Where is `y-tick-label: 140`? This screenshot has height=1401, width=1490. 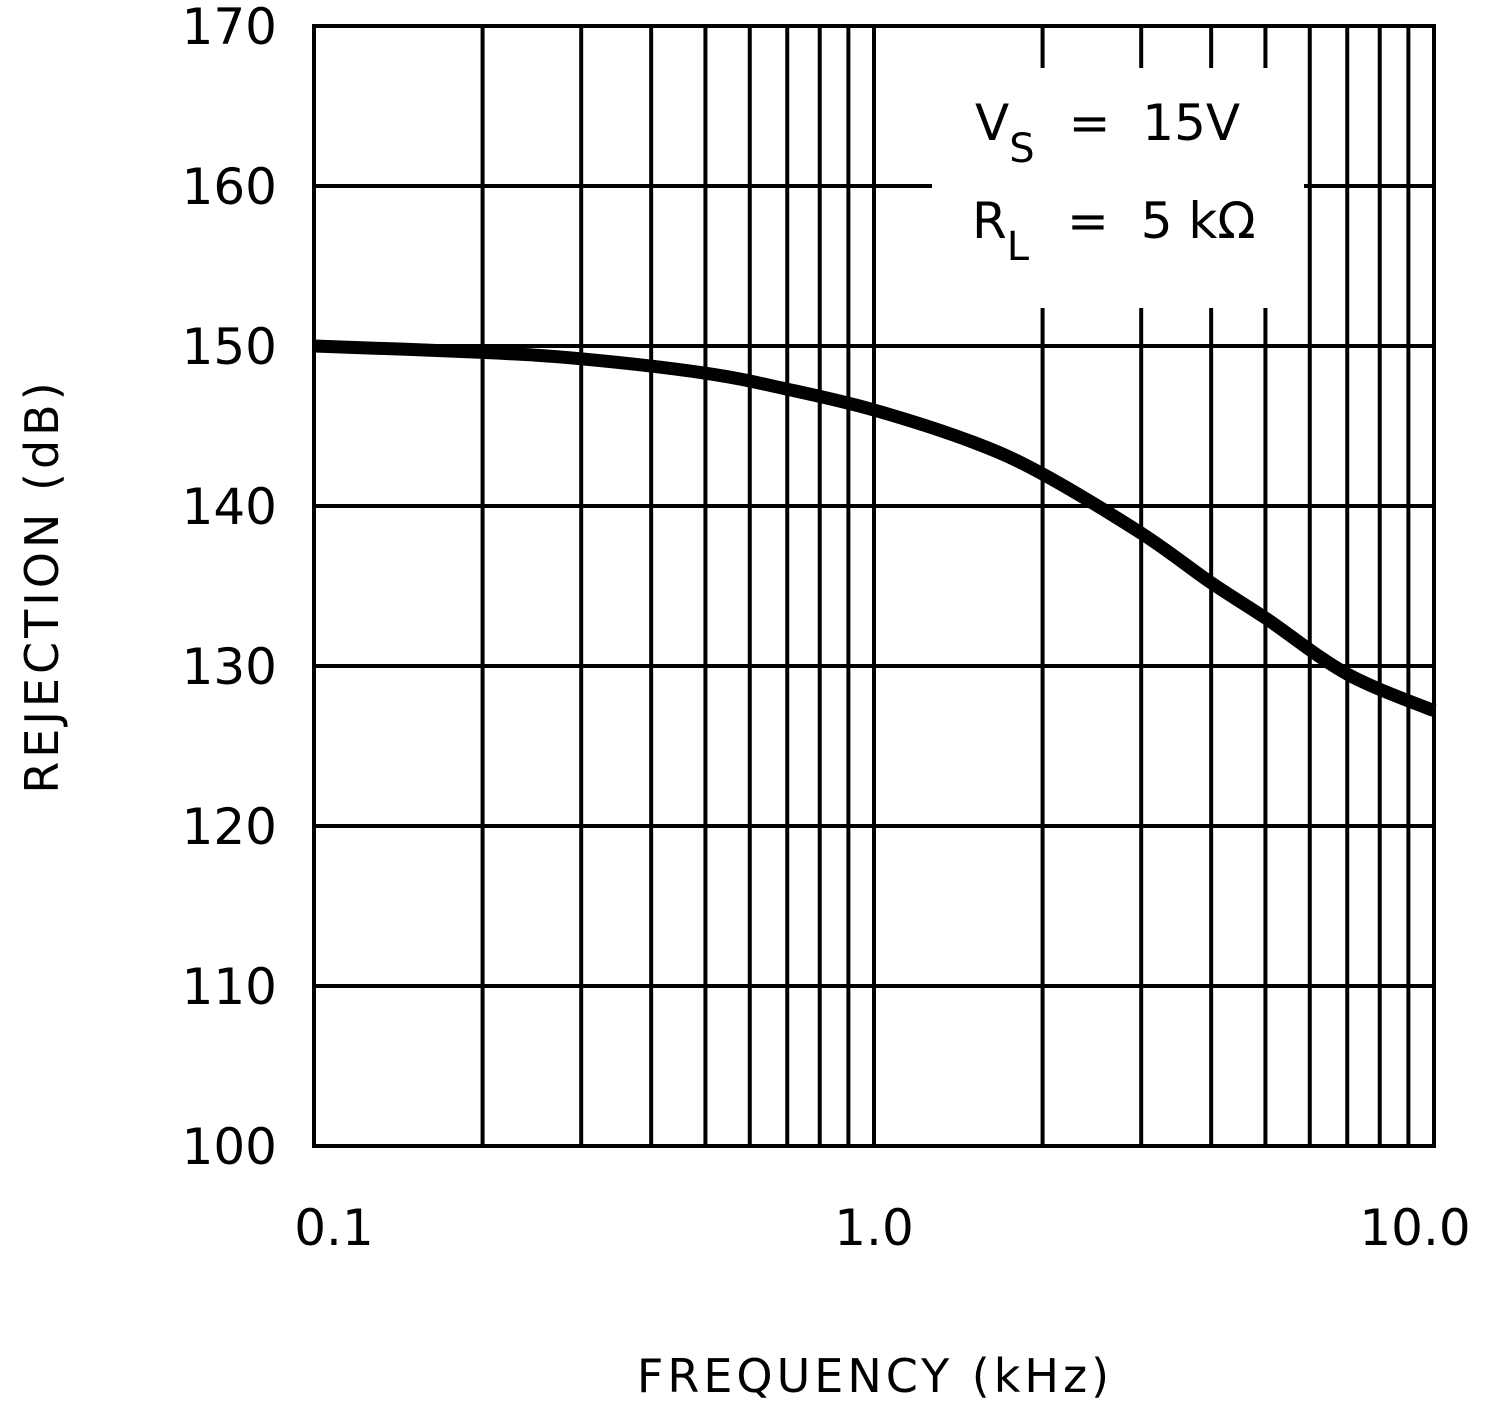 y-tick-label: 140 is located at coordinates (229, 507).